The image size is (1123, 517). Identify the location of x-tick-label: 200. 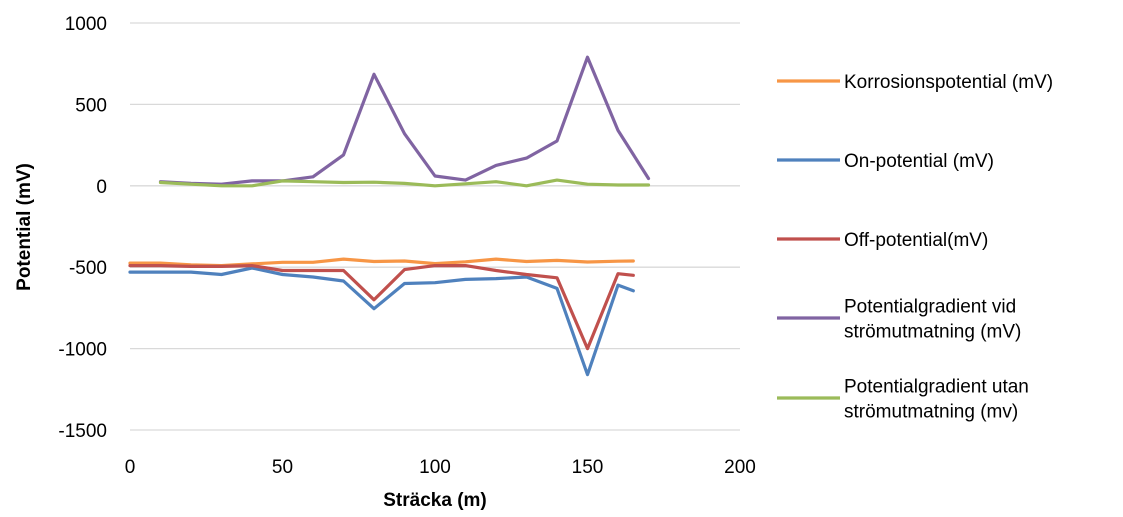
(740, 467).